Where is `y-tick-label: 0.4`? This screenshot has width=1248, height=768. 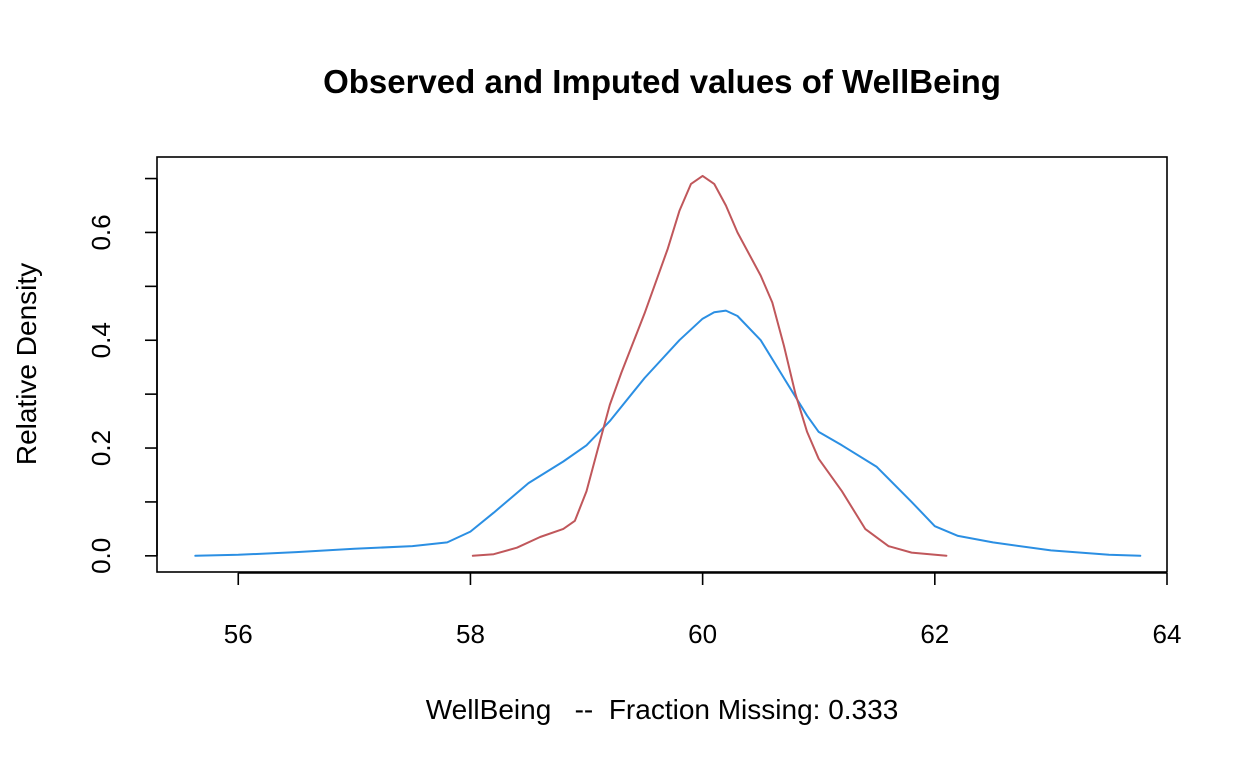
y-tick-label: 0.4 is located at coordinates (101, 340).